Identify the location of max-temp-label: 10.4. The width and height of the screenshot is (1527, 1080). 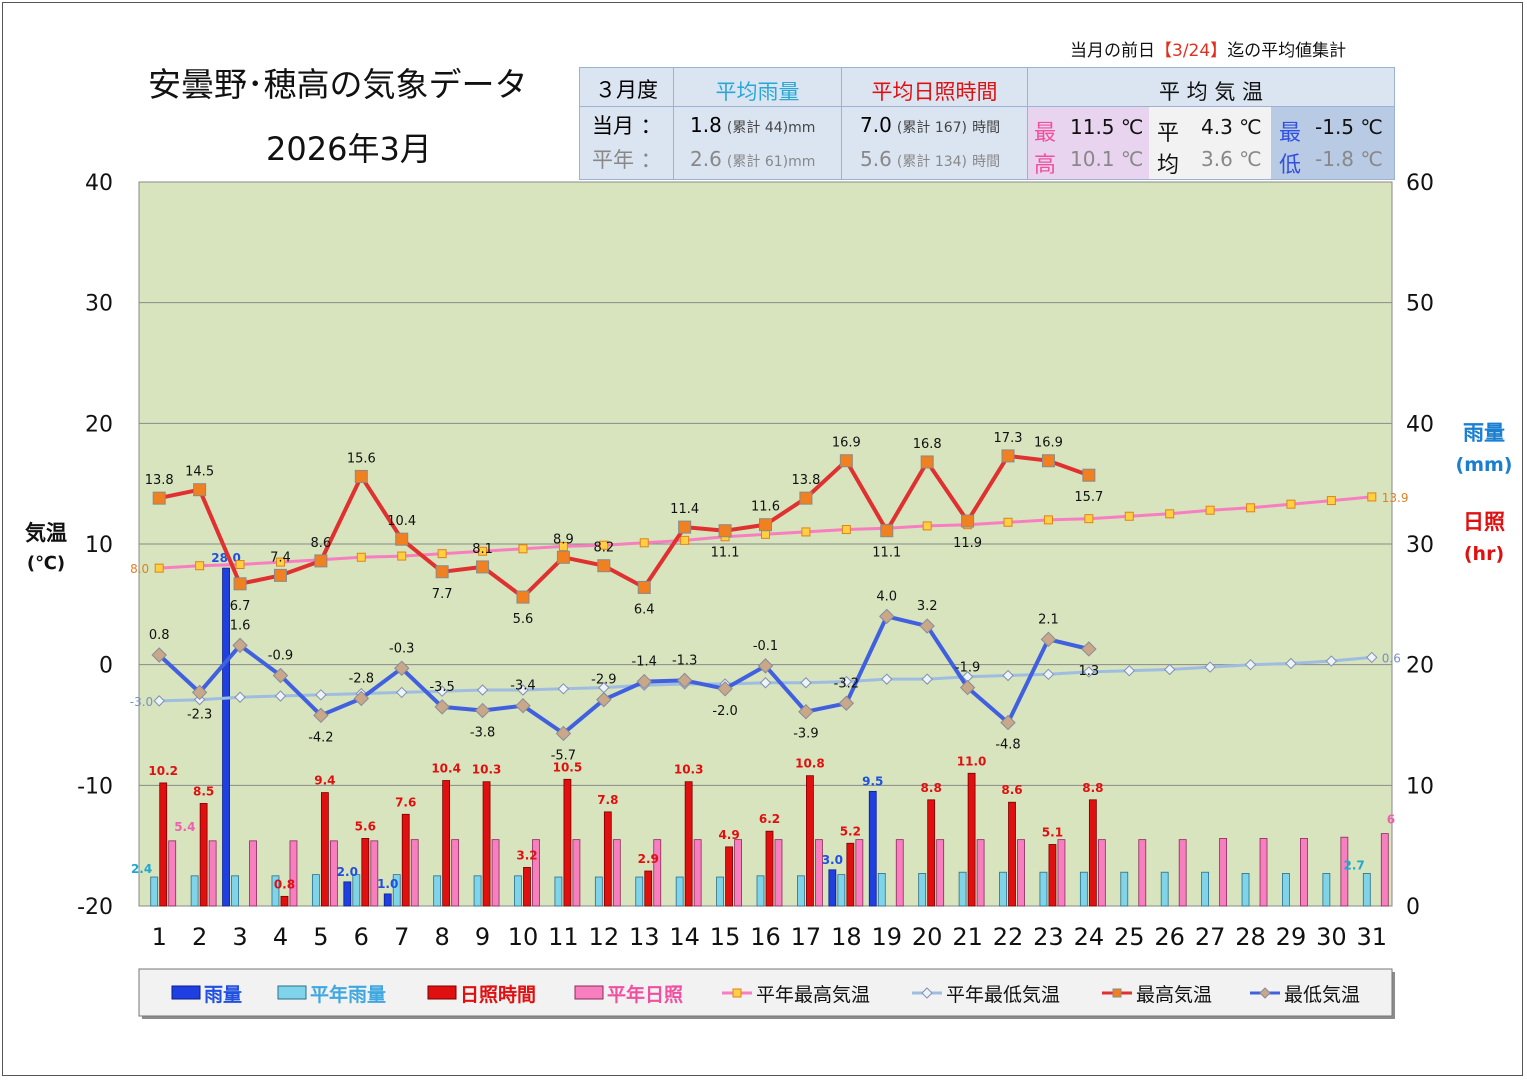
(401, 521).